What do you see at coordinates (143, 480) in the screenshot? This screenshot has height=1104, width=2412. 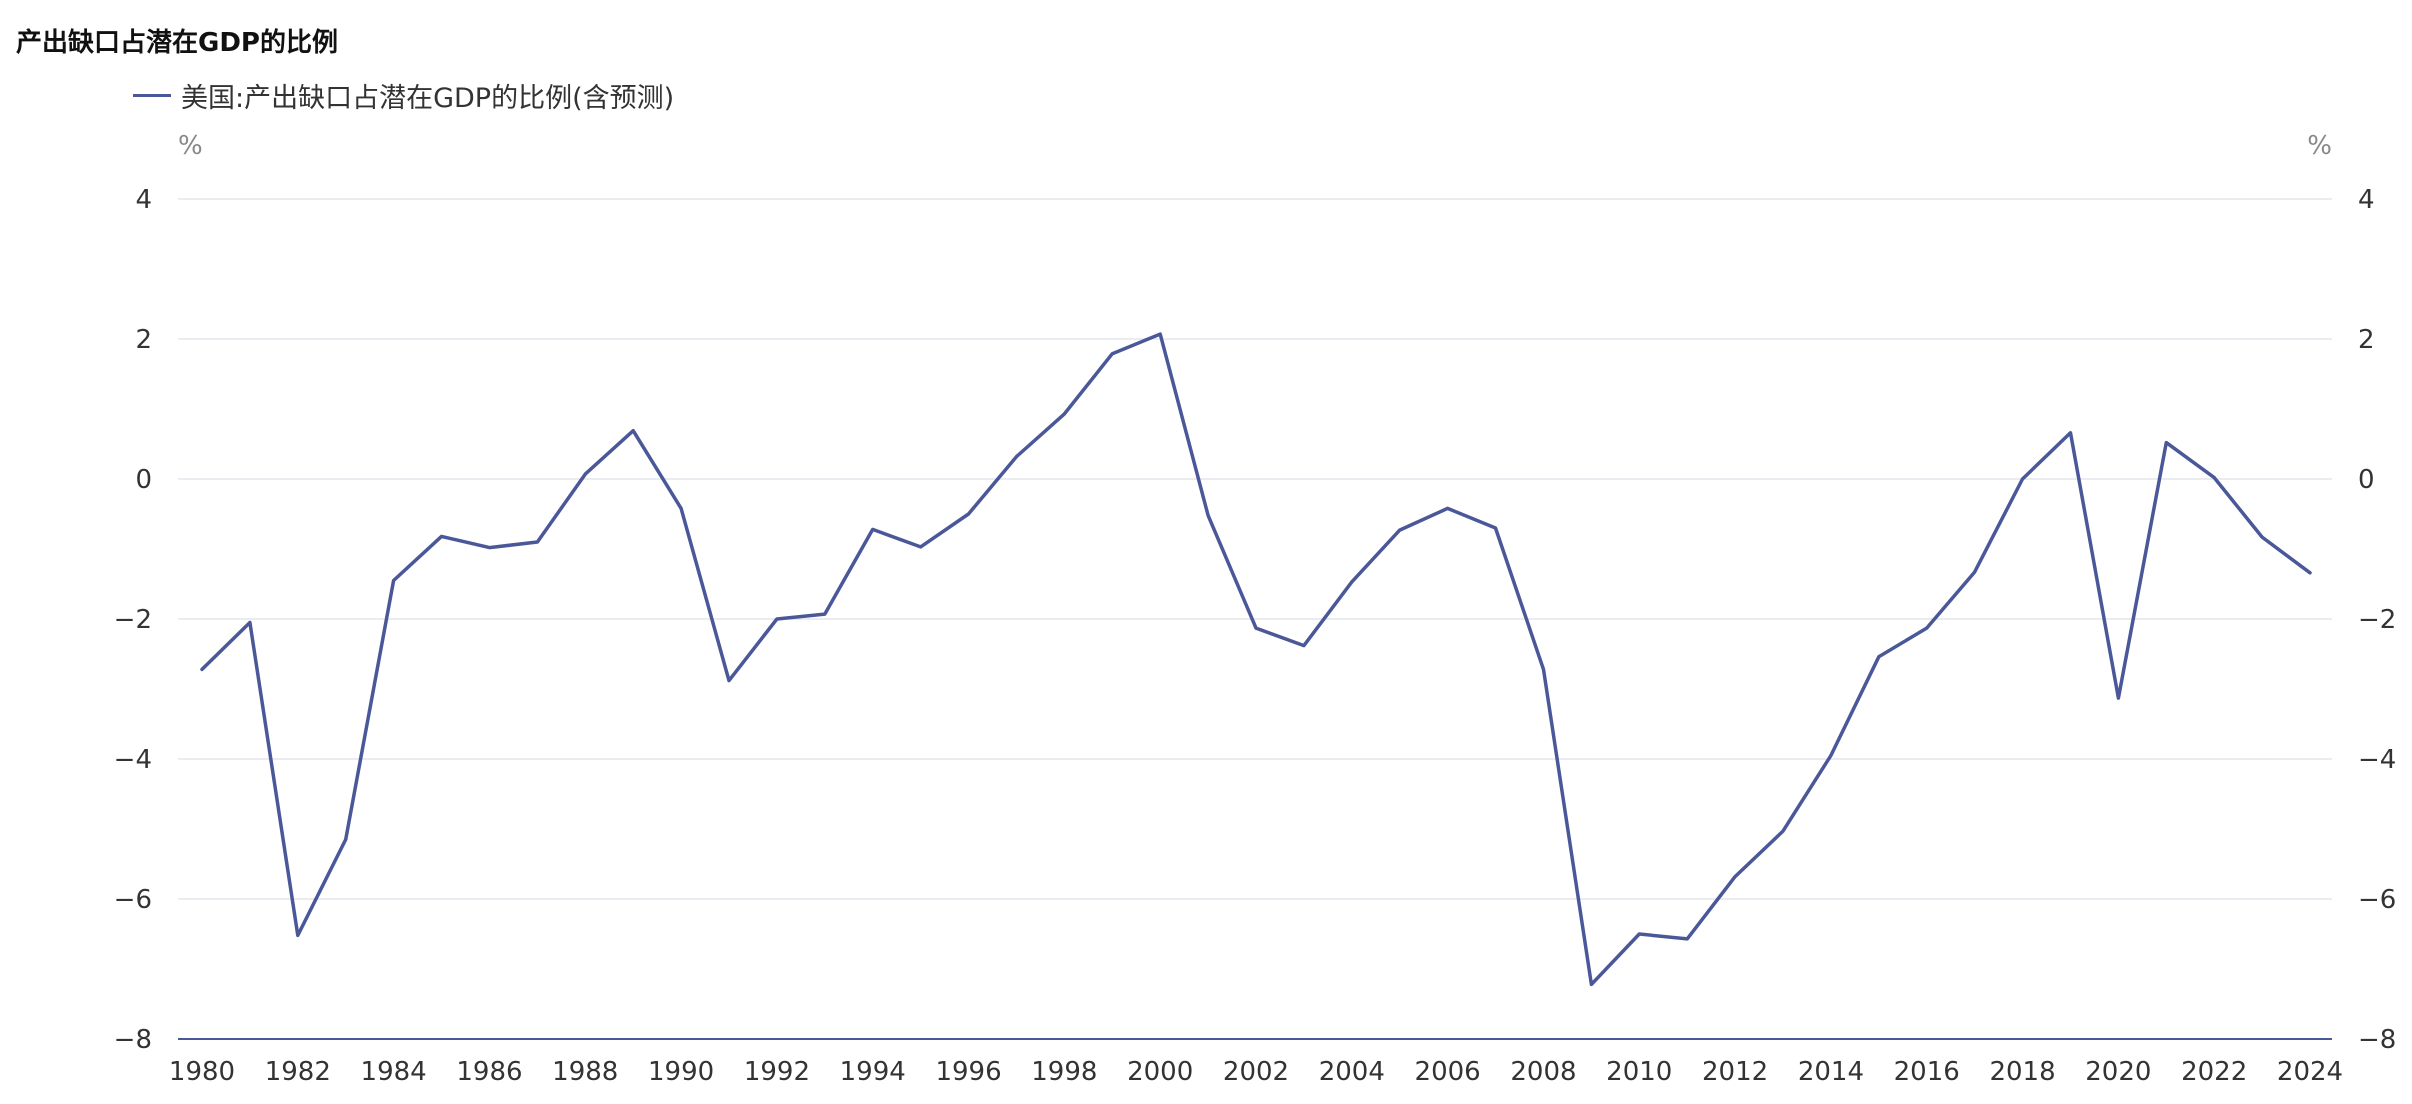 I see `y-tick-label-left: 0` at bounding box center [143, 480].